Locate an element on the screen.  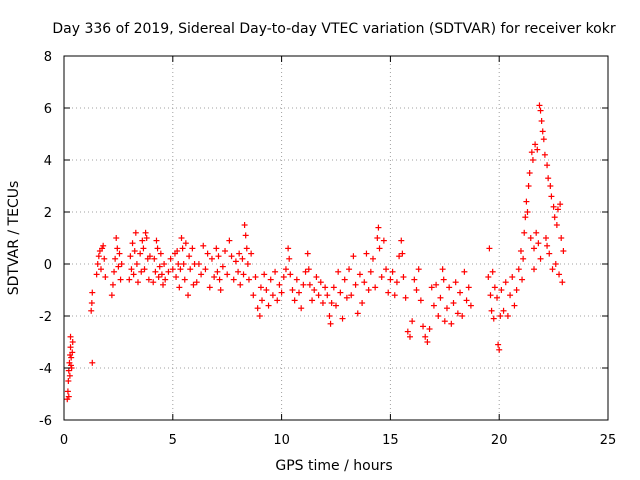
y-tick-label: 4 is located at coordinates (48, 161).